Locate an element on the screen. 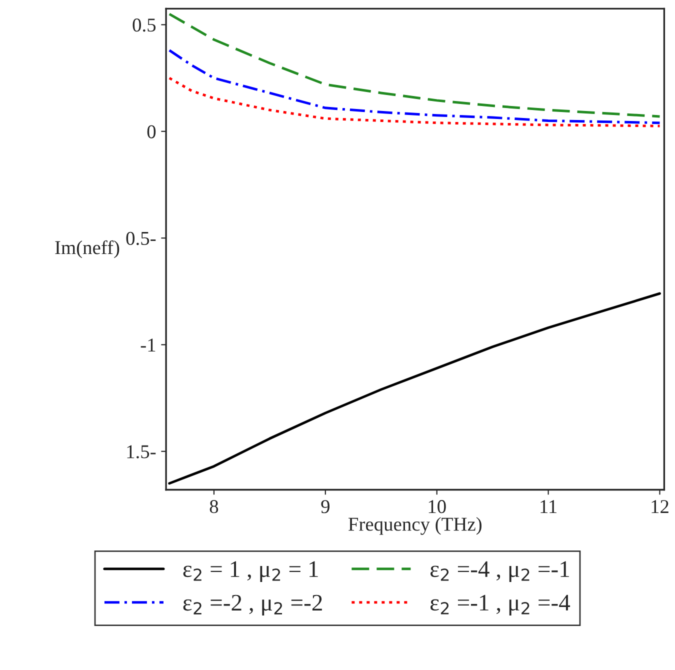 This screenshot has width=675, height=670. legend-label: ε$_{2}$ =-1 , μ$_{2}$ =-4 is located at coordinates (500, 605).